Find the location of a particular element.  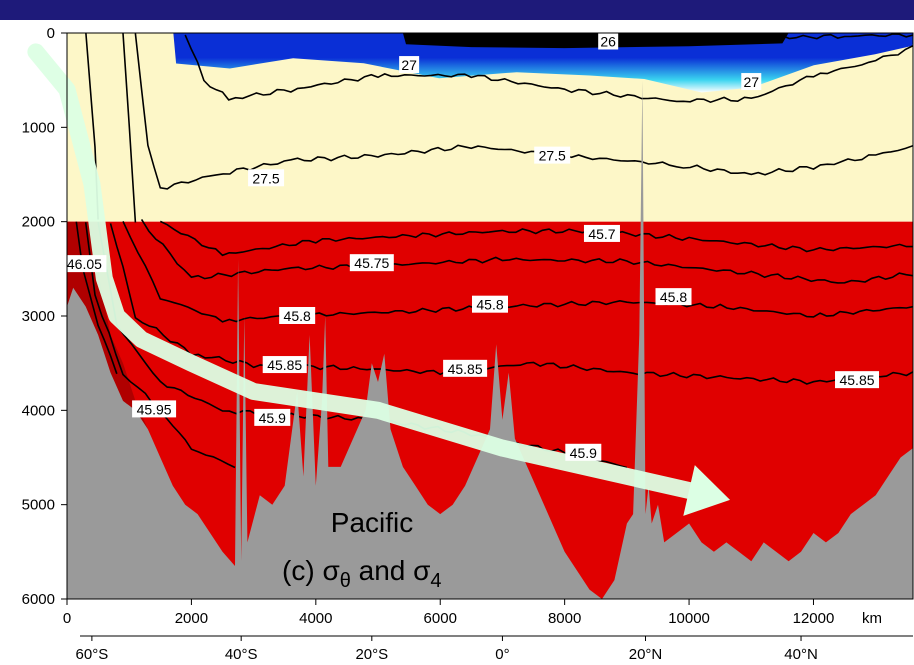

latitude-tick-label: 60°S is located at coordinates (92, 654).